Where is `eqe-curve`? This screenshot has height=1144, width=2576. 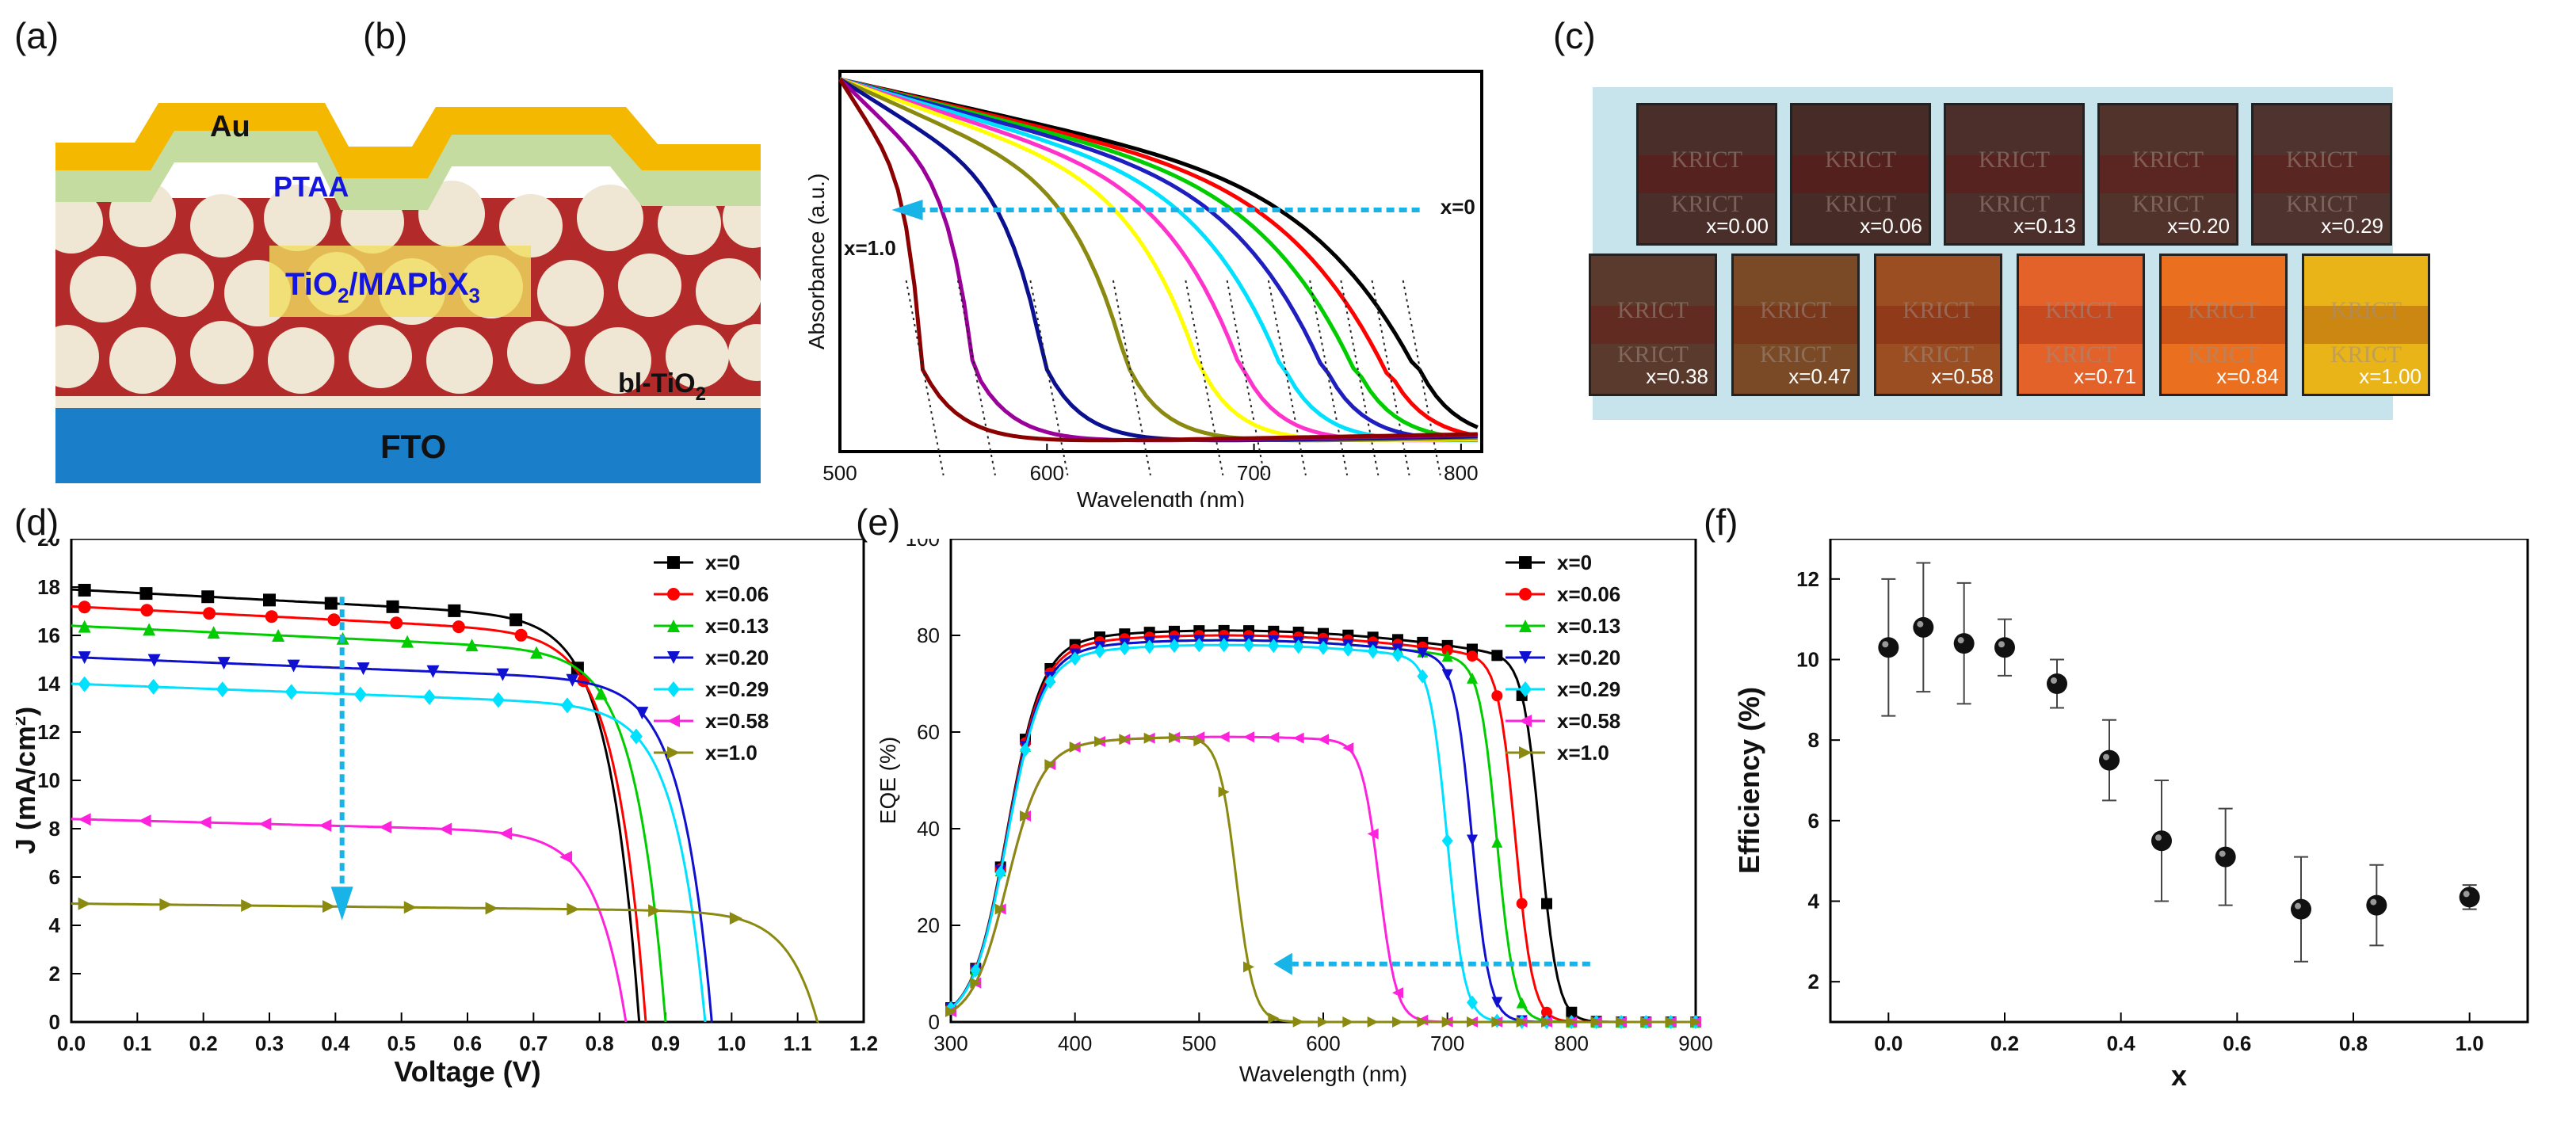 eqe-curve is located at coordinates (1323, 880).